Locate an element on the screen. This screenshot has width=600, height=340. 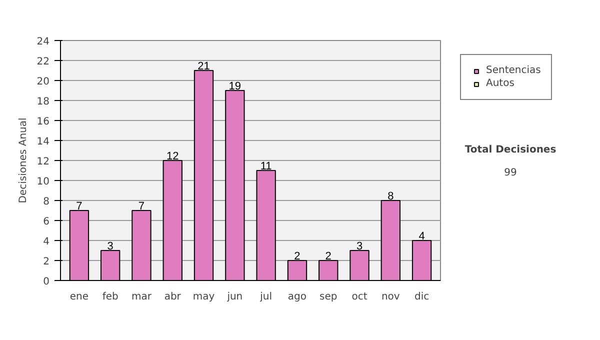
y-tick-label: 12 is located at coordinates (43, 162).